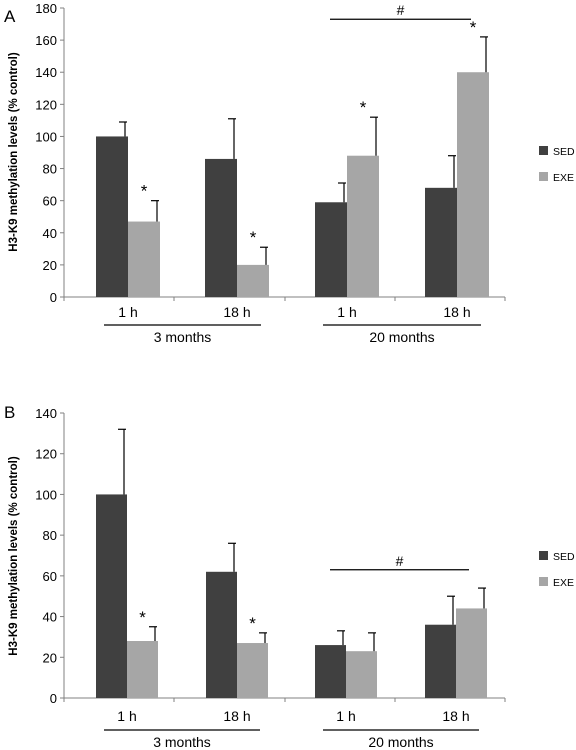  What do you see at coordinates (9, 412) in the screenshot?
I see `panel-label: B` at bounding box center [9, 412].